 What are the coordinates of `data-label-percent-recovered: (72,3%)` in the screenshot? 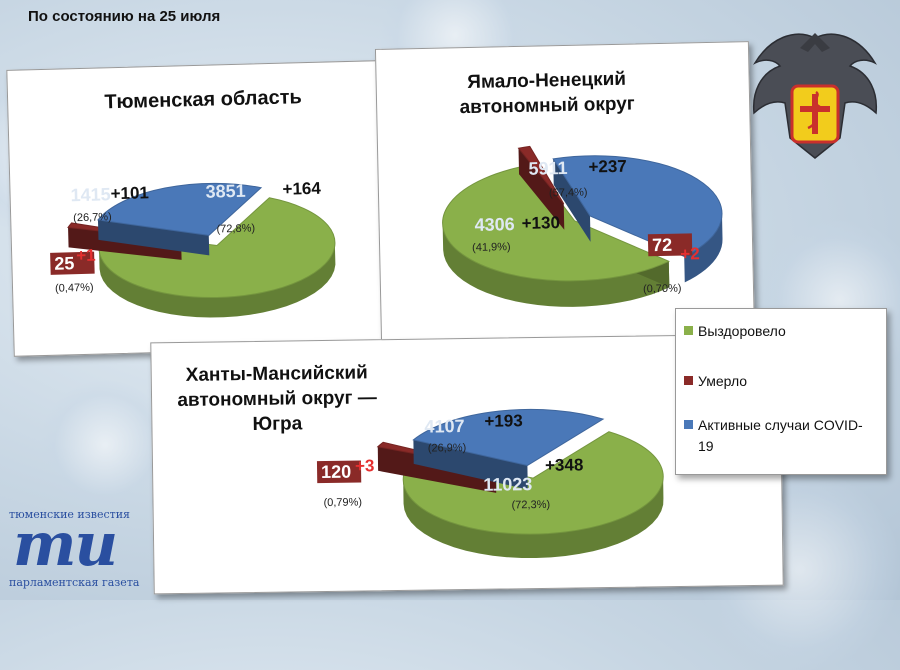 It's located at (530, 505).